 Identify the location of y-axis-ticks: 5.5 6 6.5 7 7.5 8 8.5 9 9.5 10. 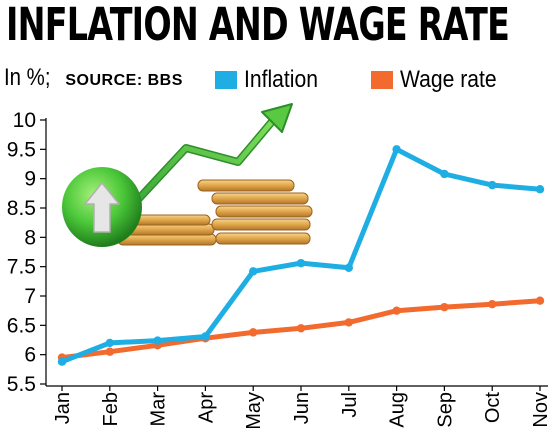
(26, 252).